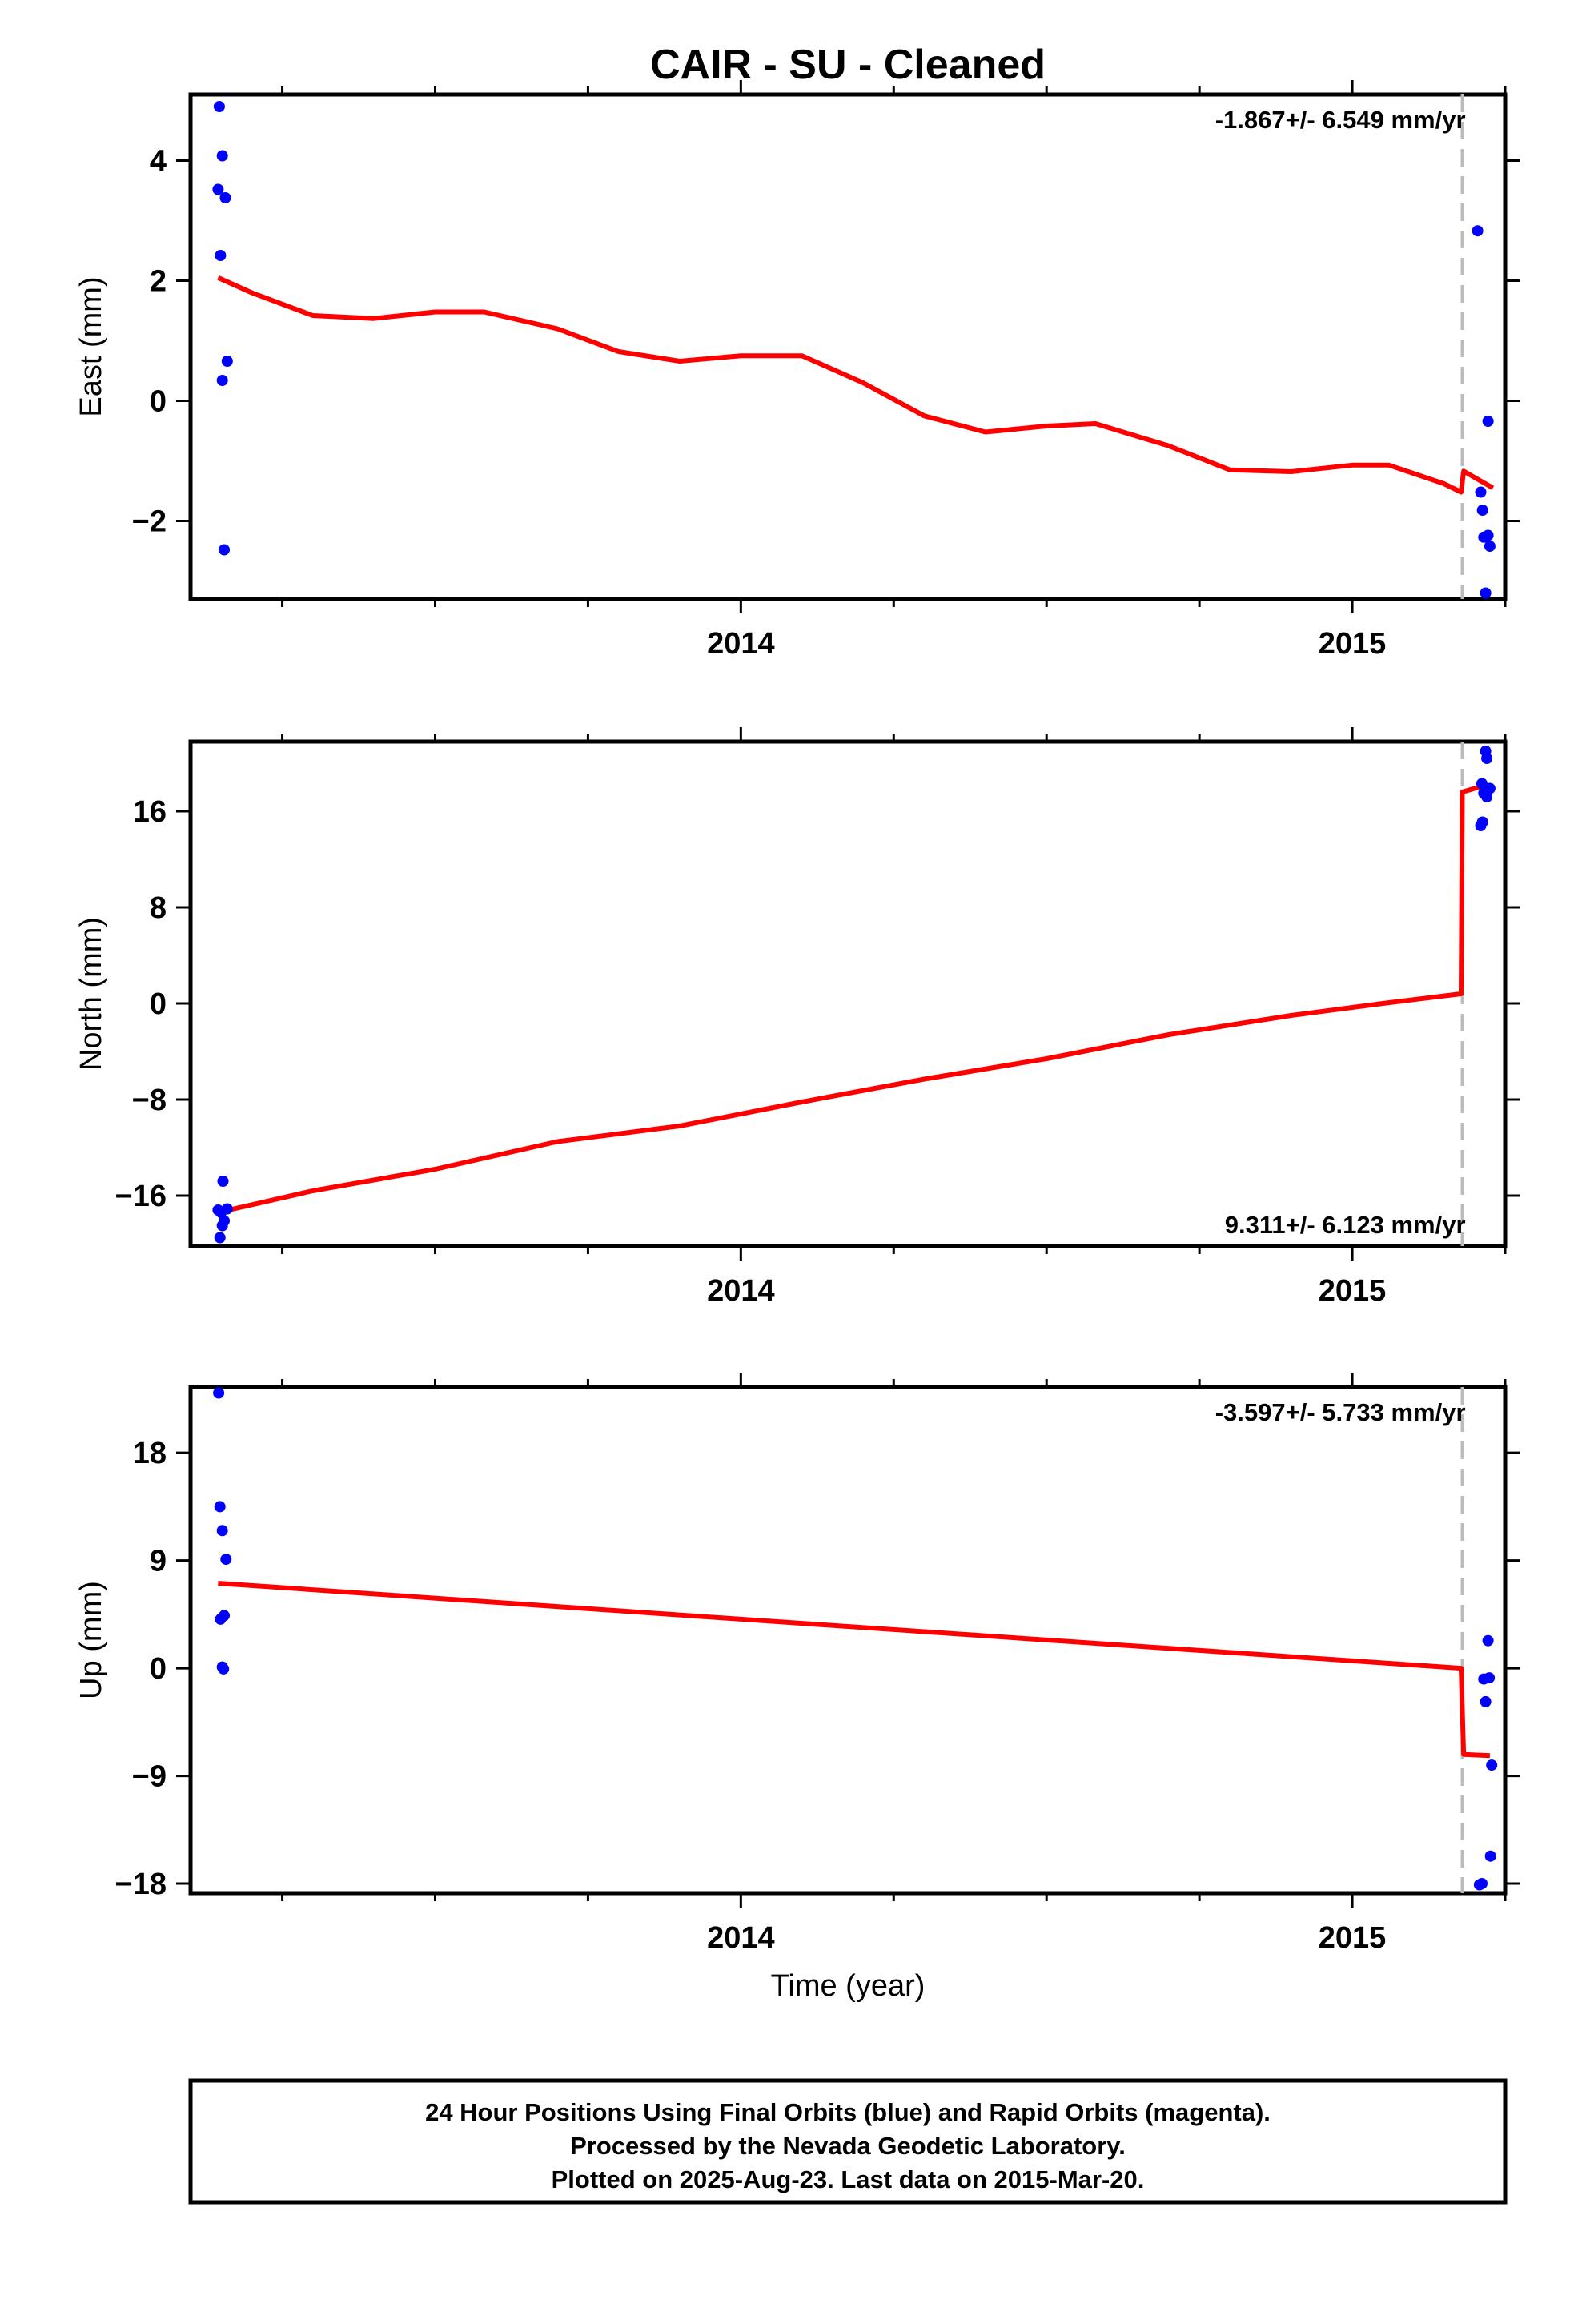  Describe the element at coordinates (150, 812) in the screenshot. I see `y-tick-label: 16` at that location.